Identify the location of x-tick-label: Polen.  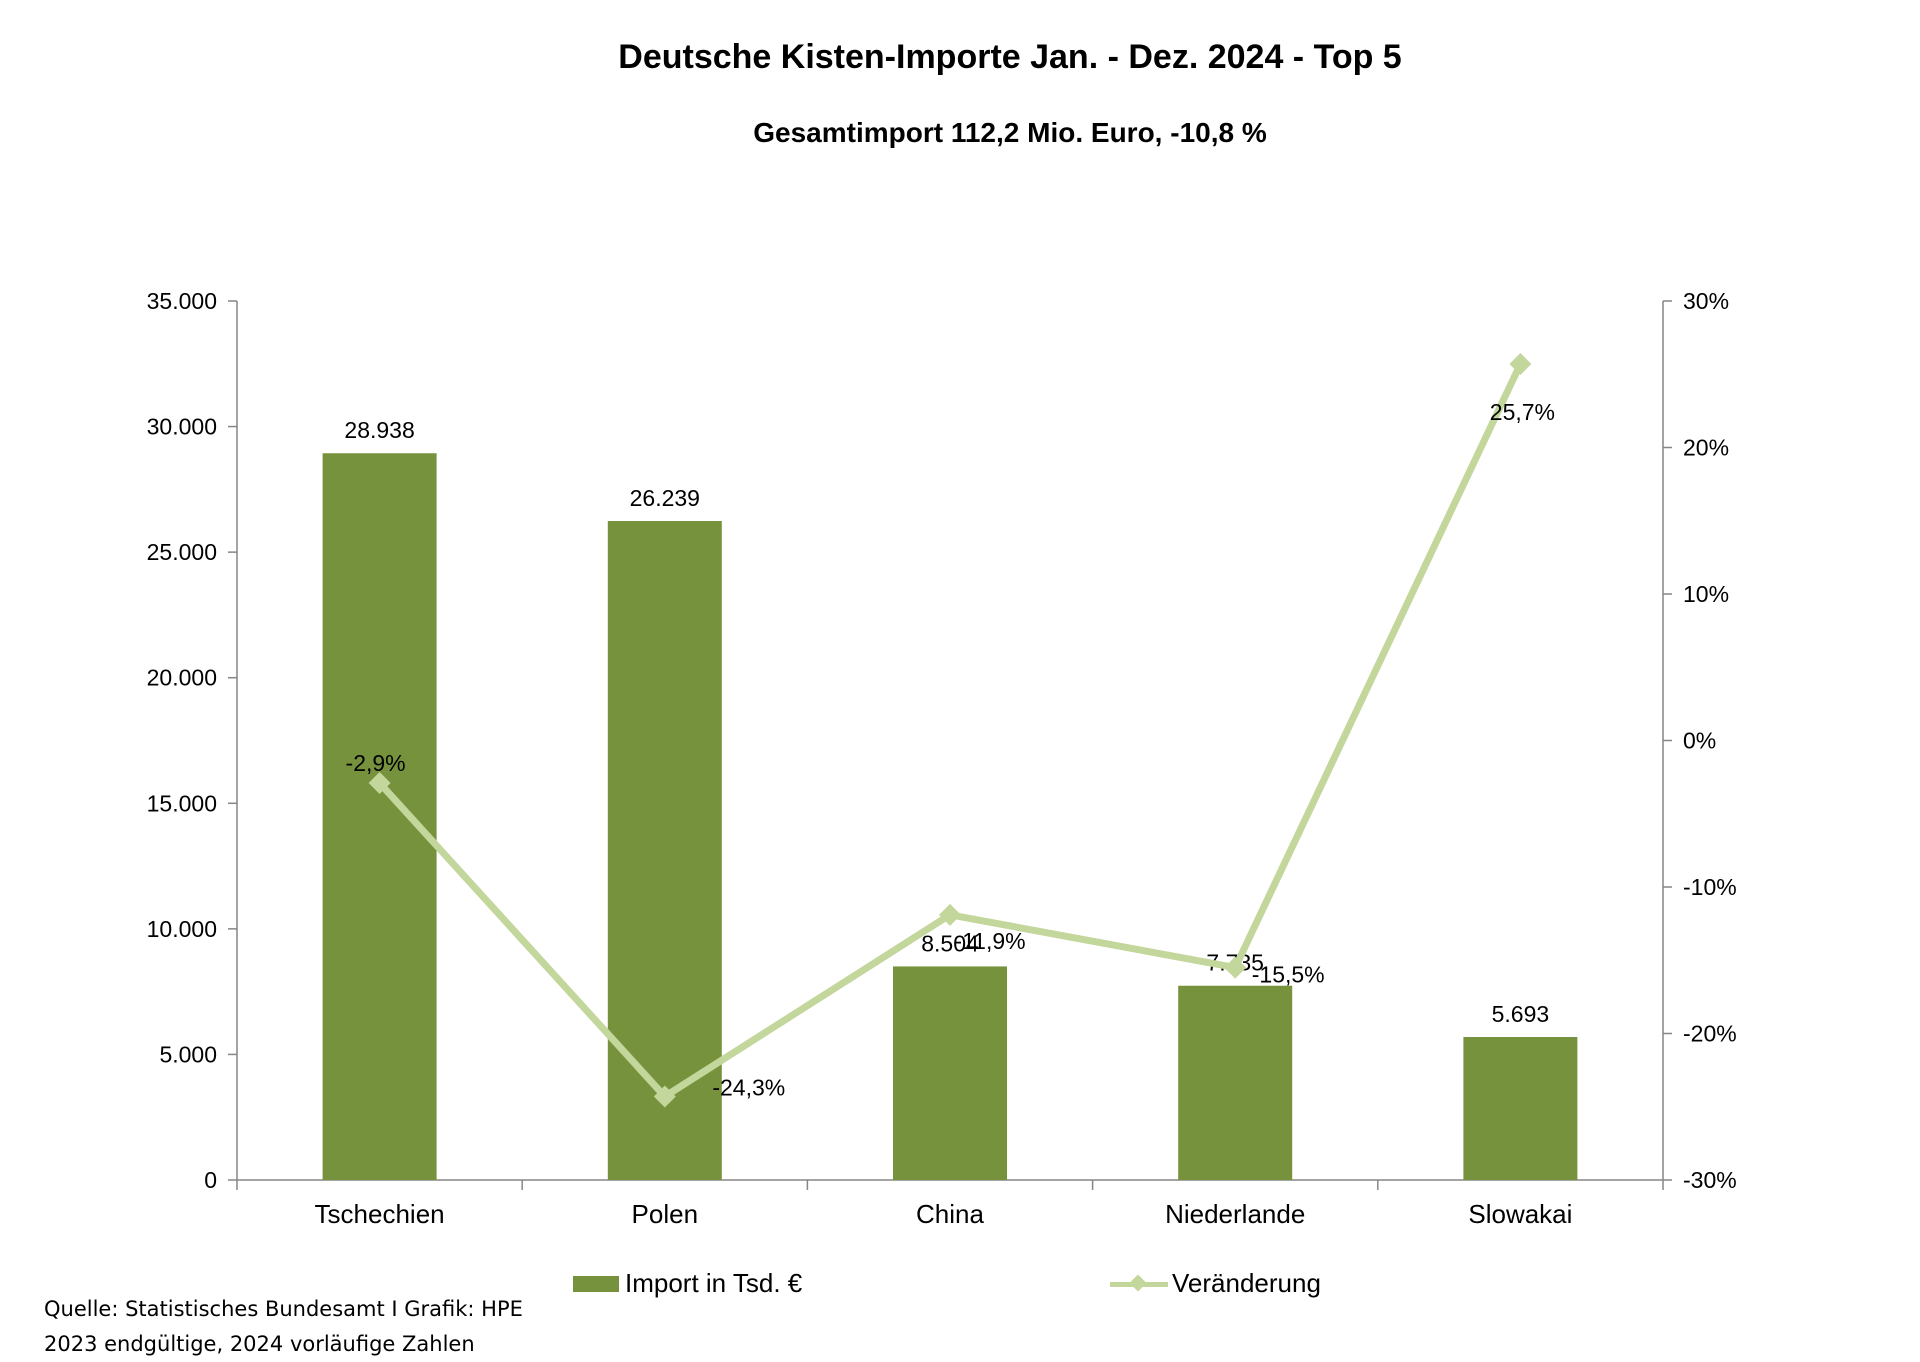
(665, 1214).